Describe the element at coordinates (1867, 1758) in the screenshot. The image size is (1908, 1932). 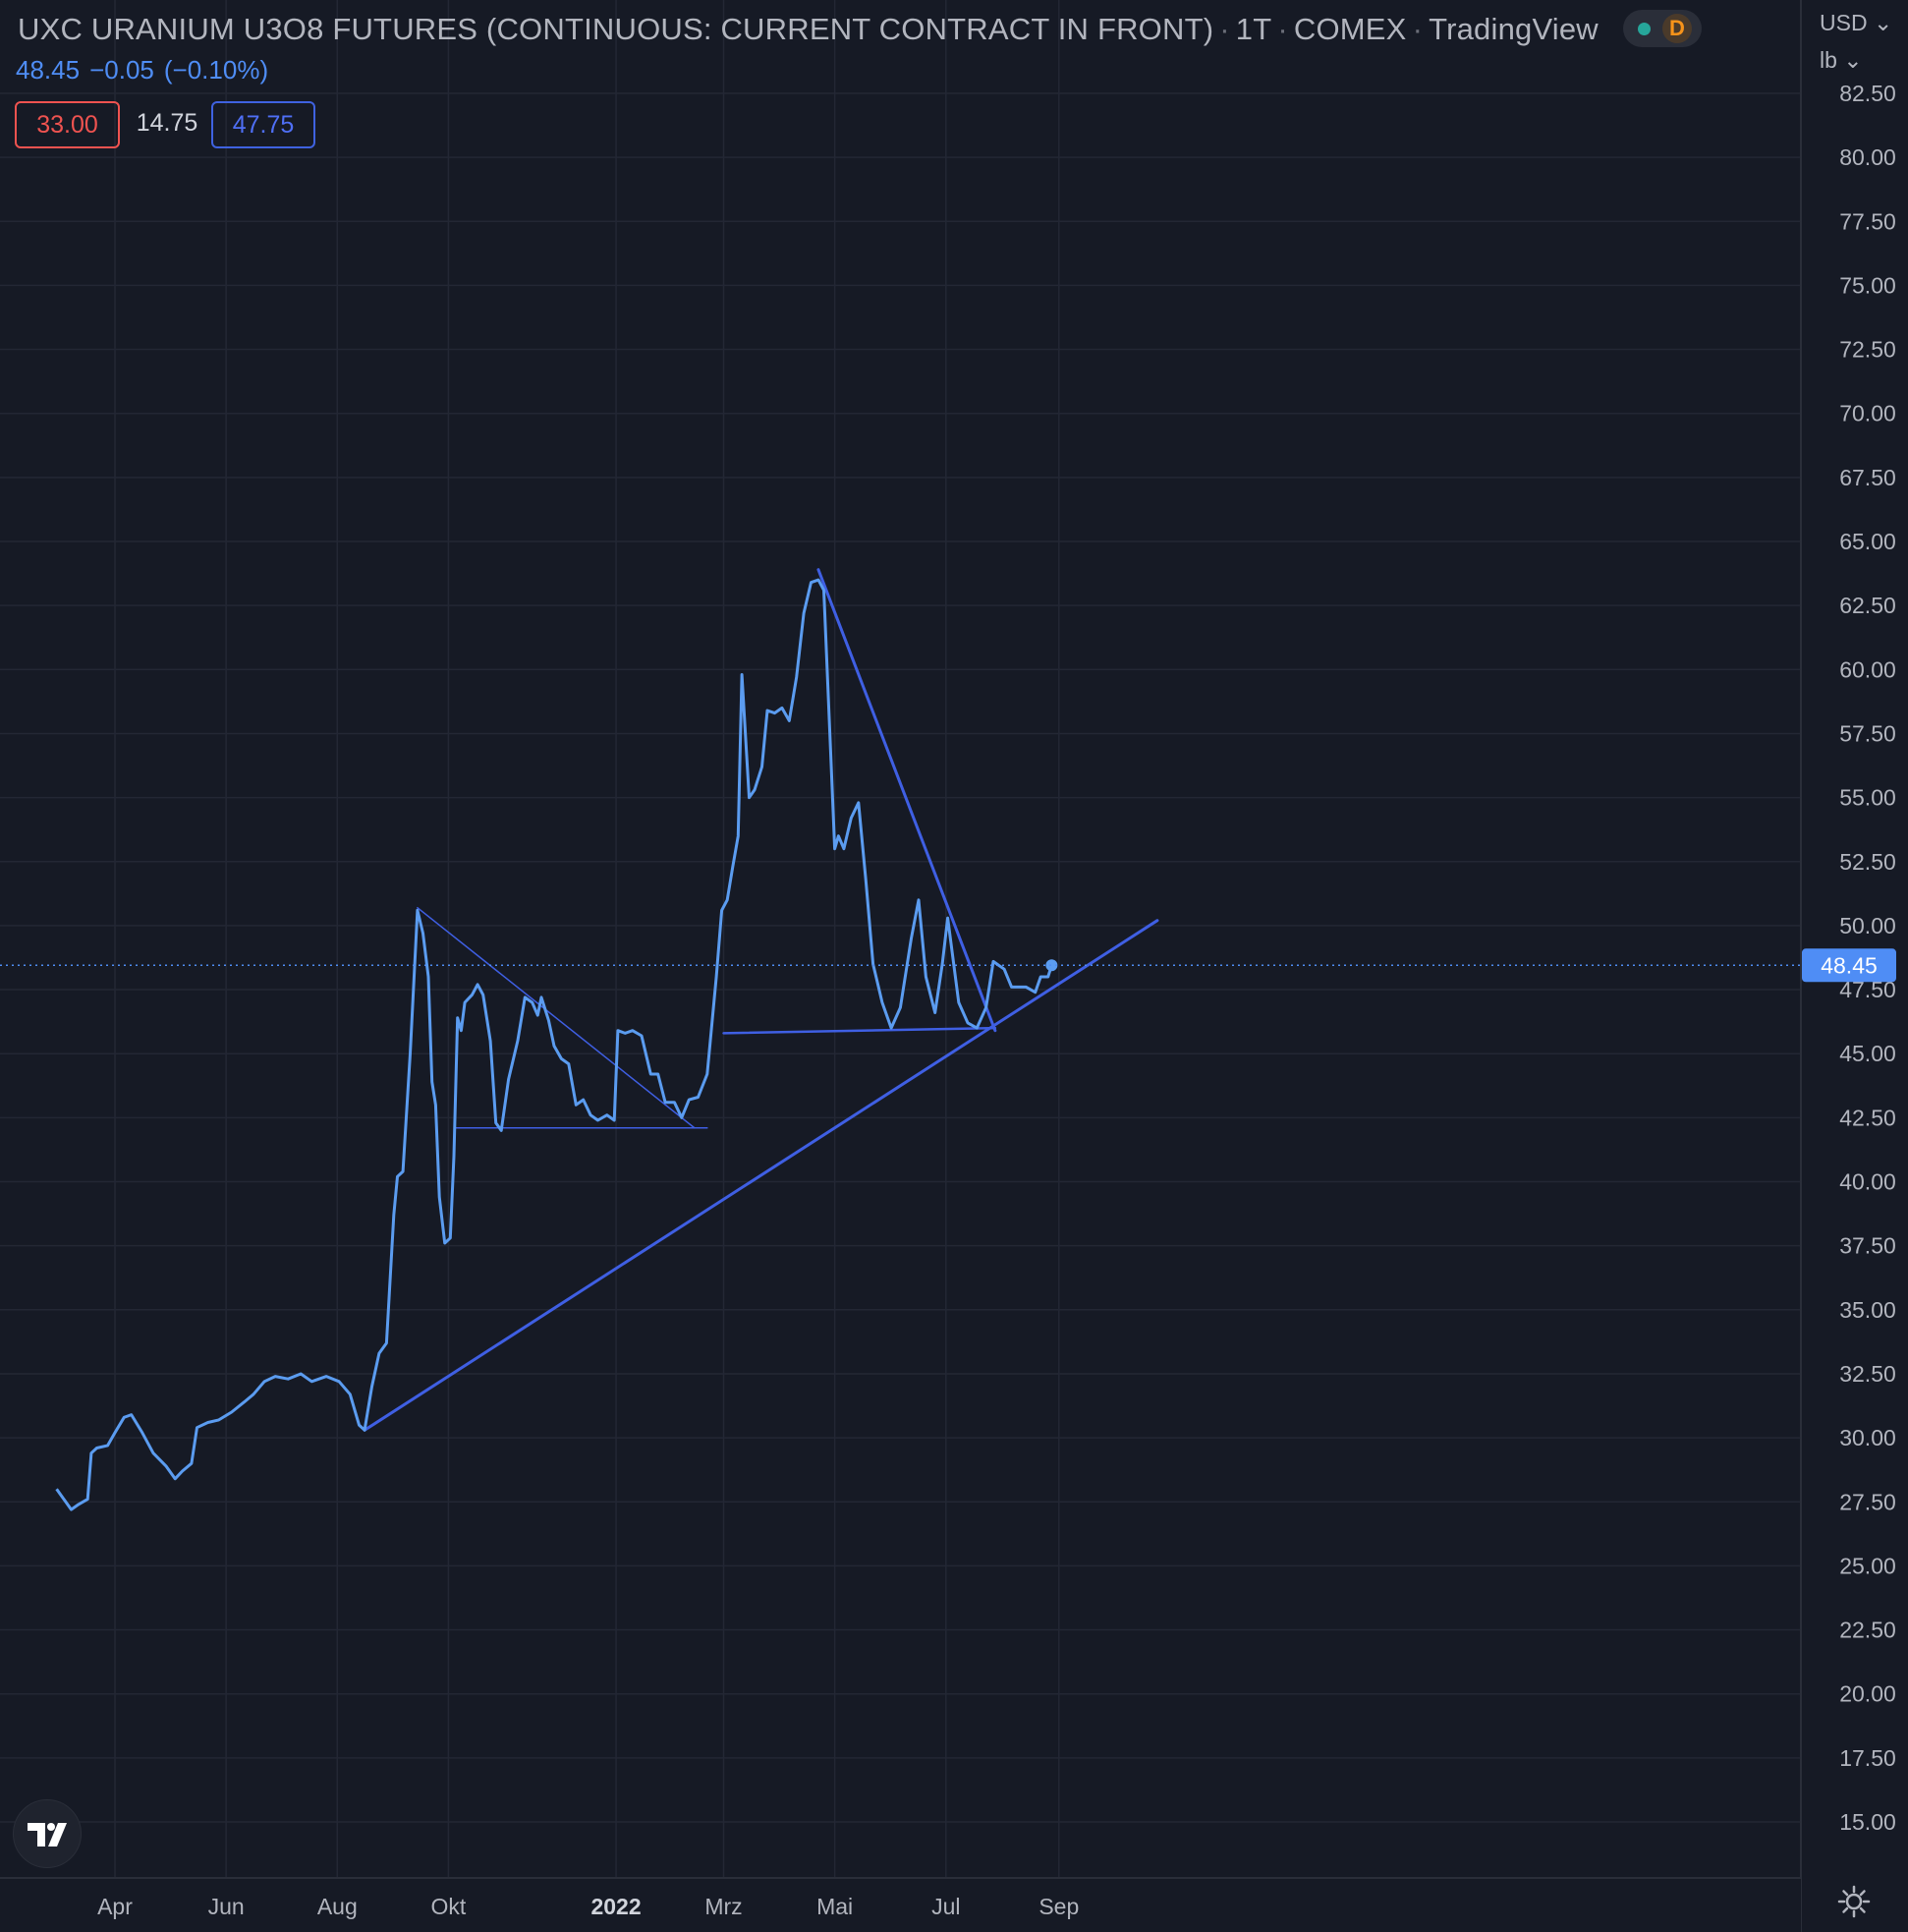
I see `y-tick-label: 17.50` at that location.